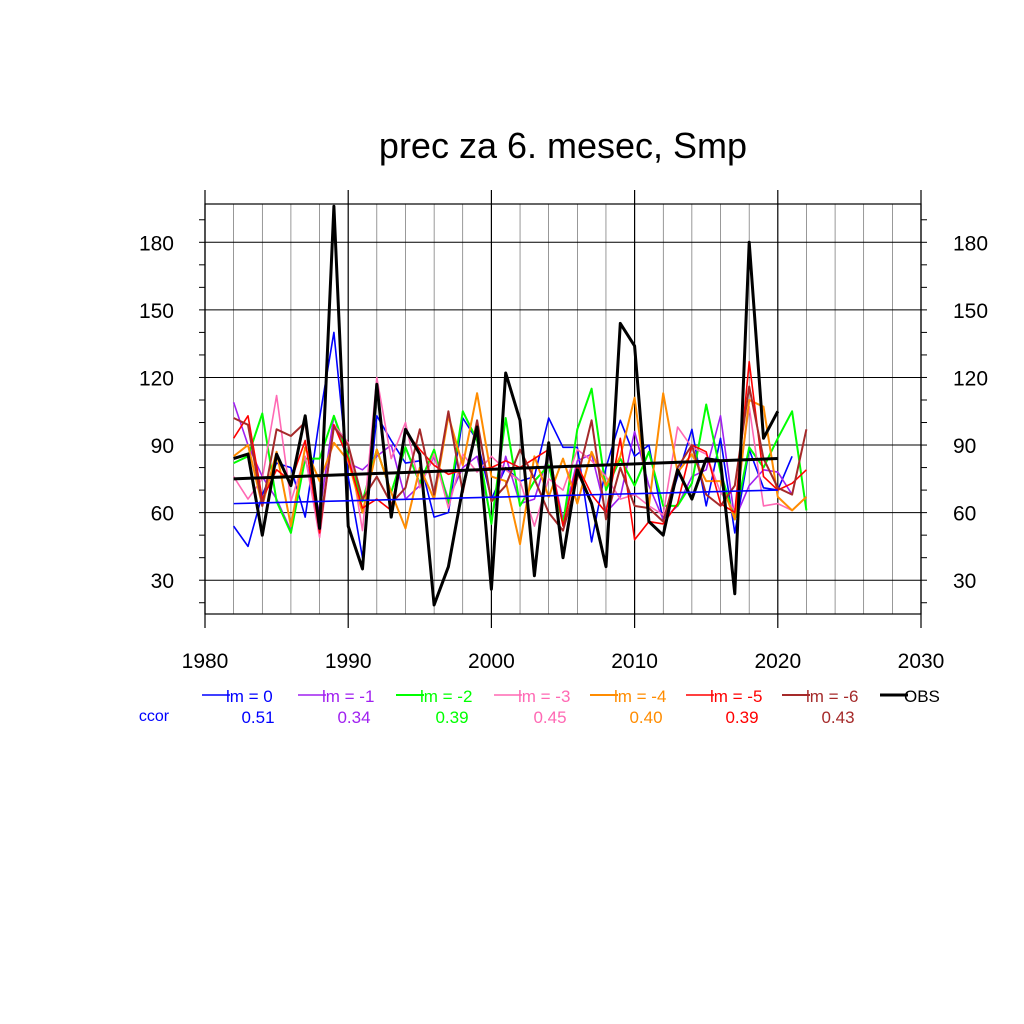 The image size is (1024, 1024). I want to click on legend-label: lm = -4, so click(640, 696).